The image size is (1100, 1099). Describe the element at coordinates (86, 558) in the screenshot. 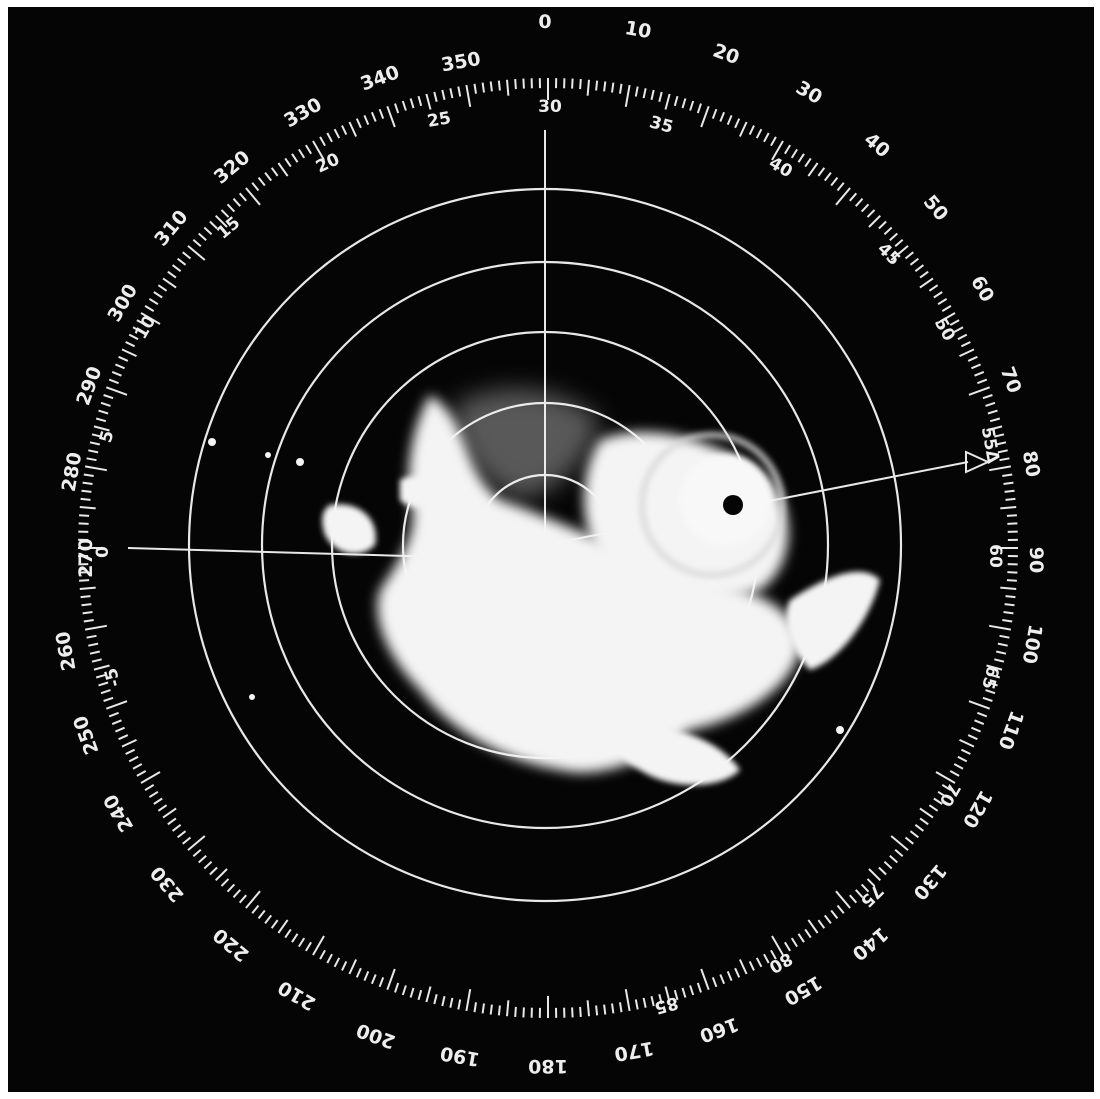

I see `azimuth-label: 270` at that location.